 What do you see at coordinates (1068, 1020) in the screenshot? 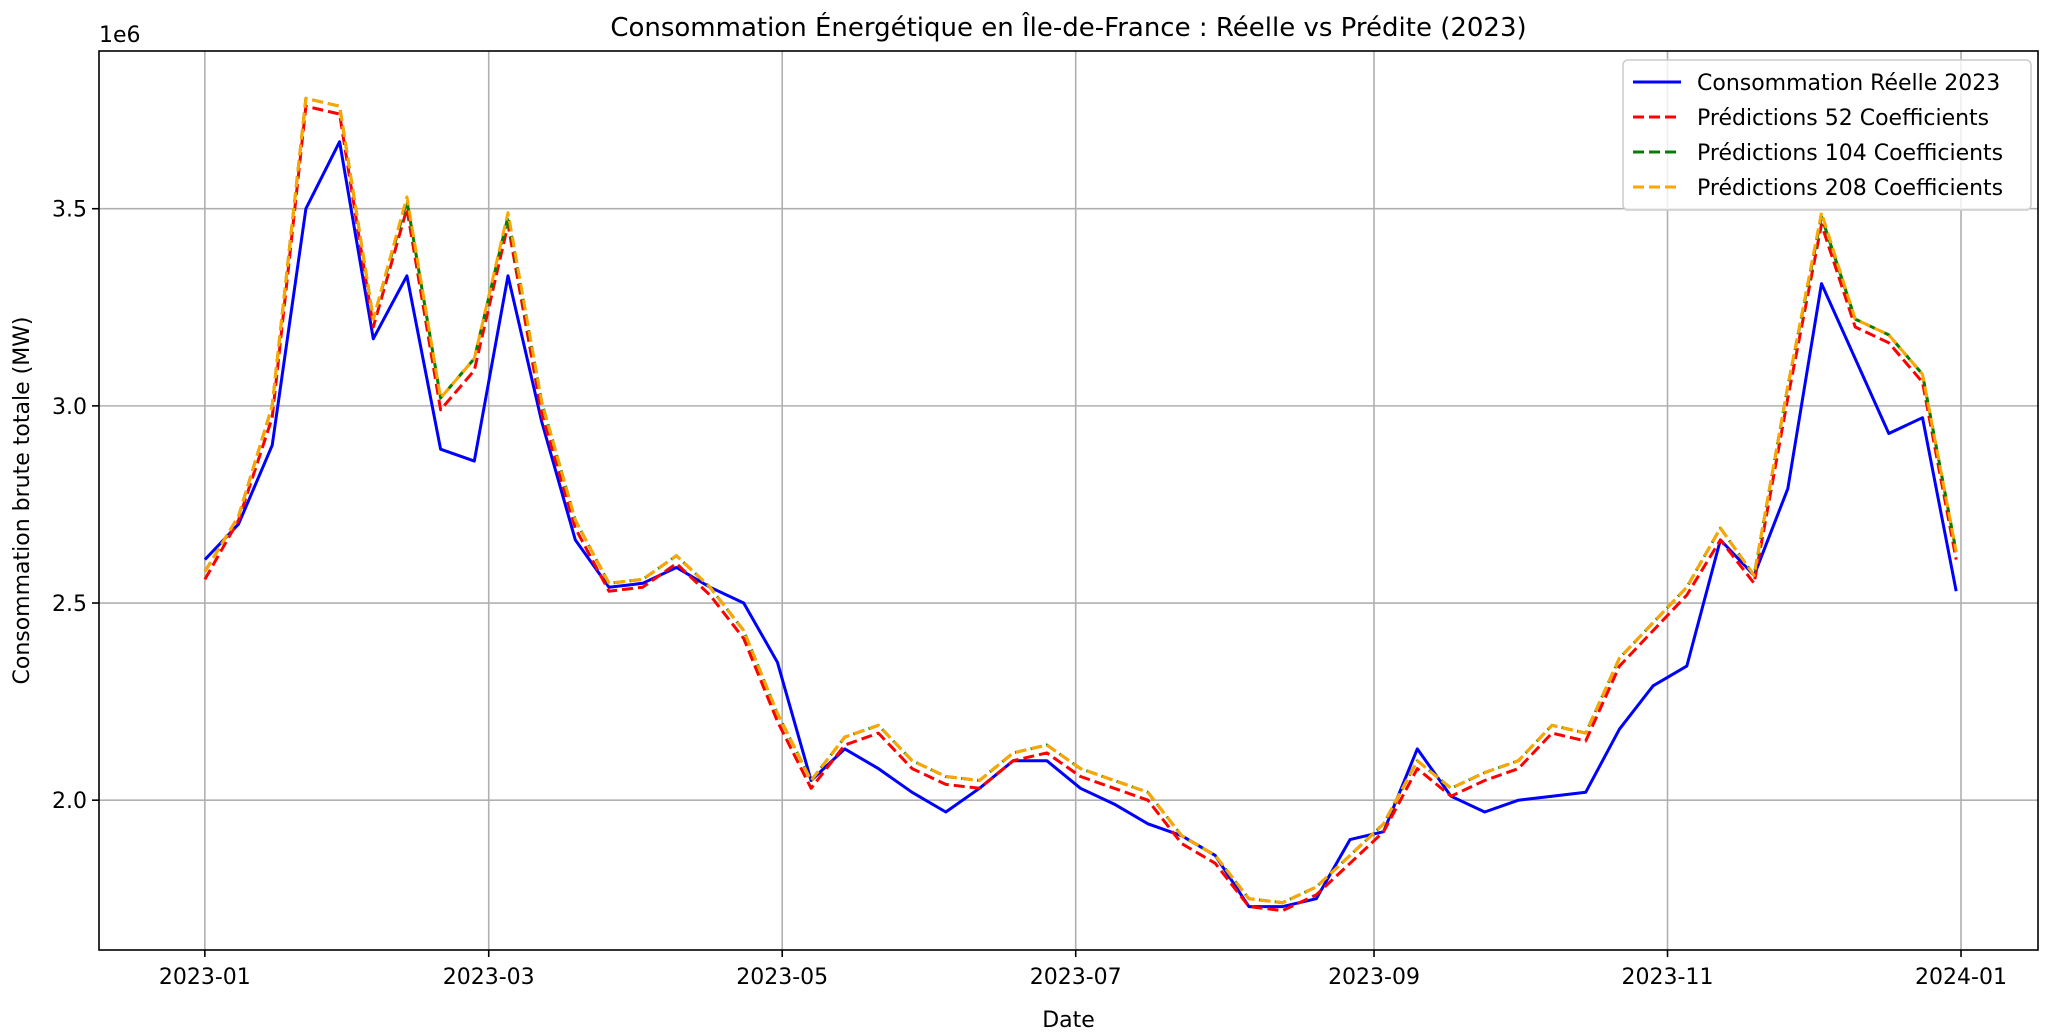
I see `x-axis-label: Date` at bounding box center [1068, 1020].